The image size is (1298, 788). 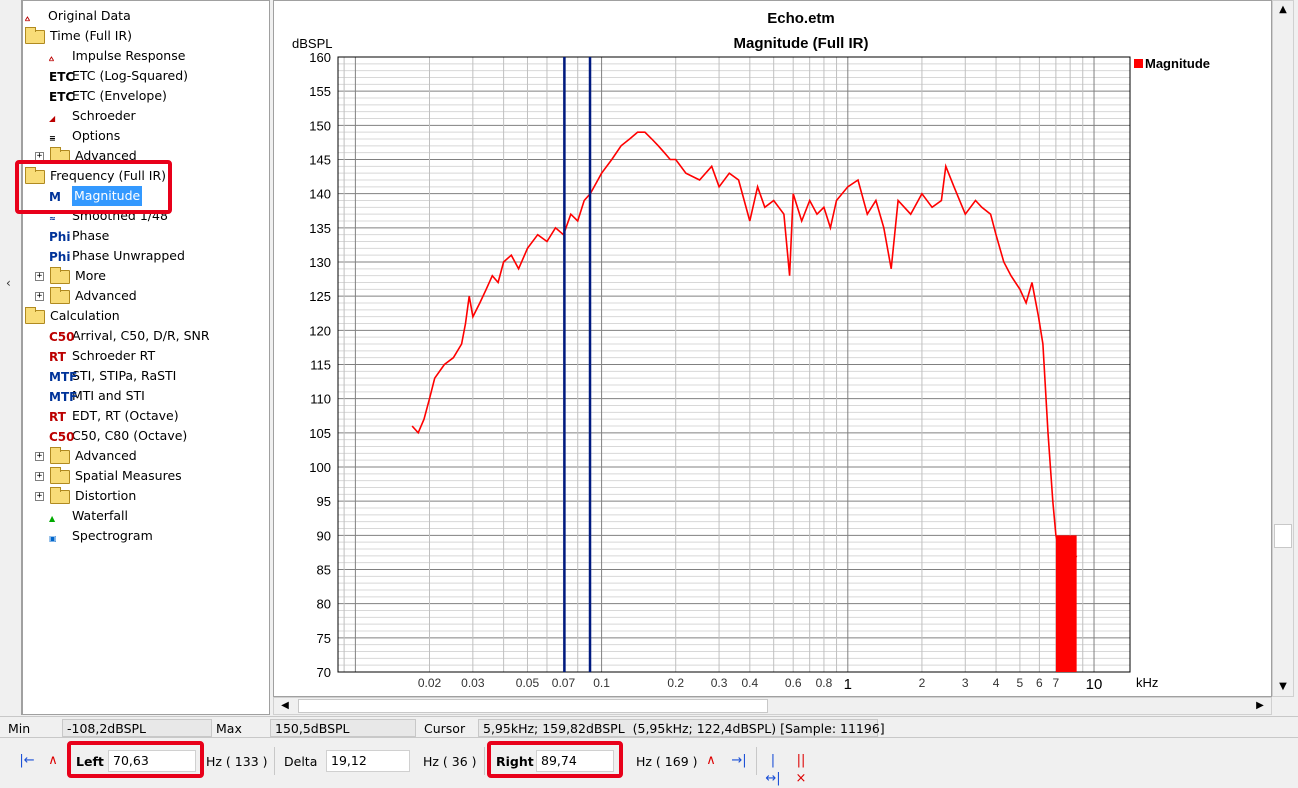 I want to click on y-tick-label: 135, so click(x=320, y=228).